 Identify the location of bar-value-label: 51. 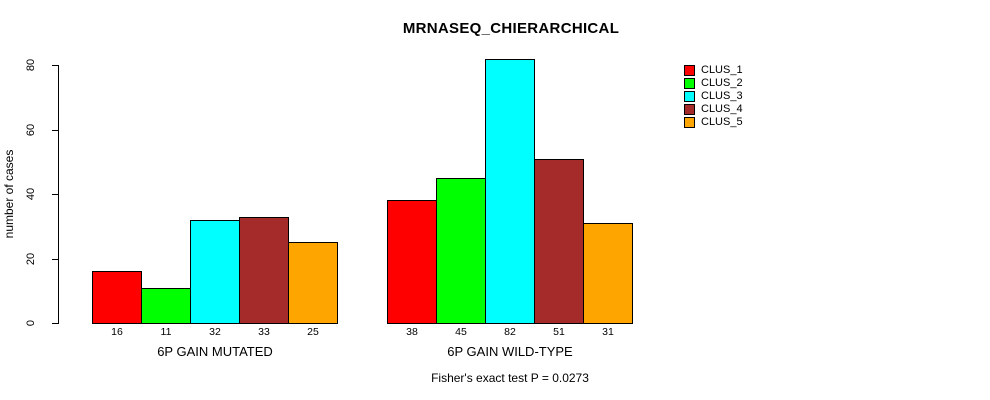
(559, 332).